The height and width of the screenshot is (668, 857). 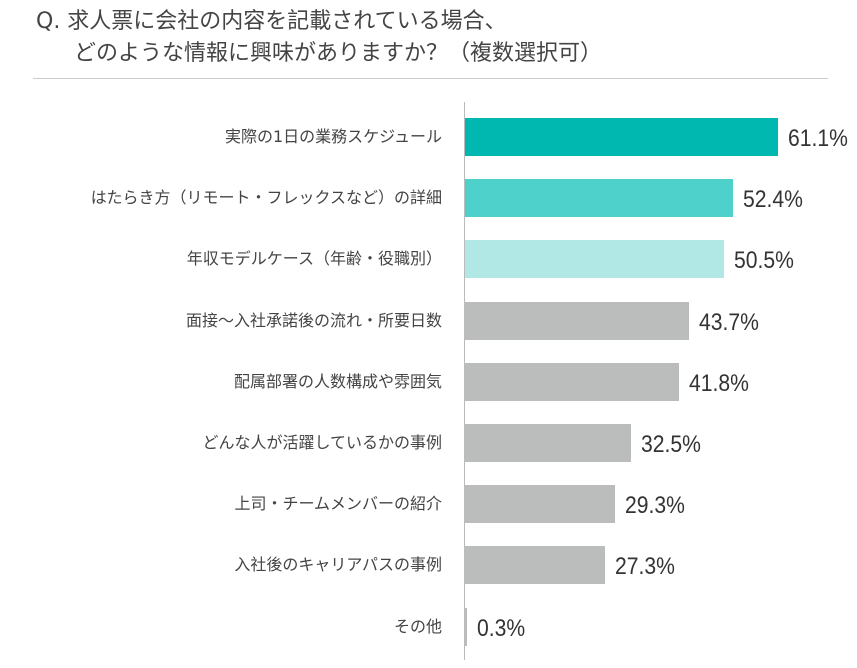 What do you see at coordinates (763, 261) in the screenshot?
I see `value-label: 50.5%` at bounding box center [763, 261].